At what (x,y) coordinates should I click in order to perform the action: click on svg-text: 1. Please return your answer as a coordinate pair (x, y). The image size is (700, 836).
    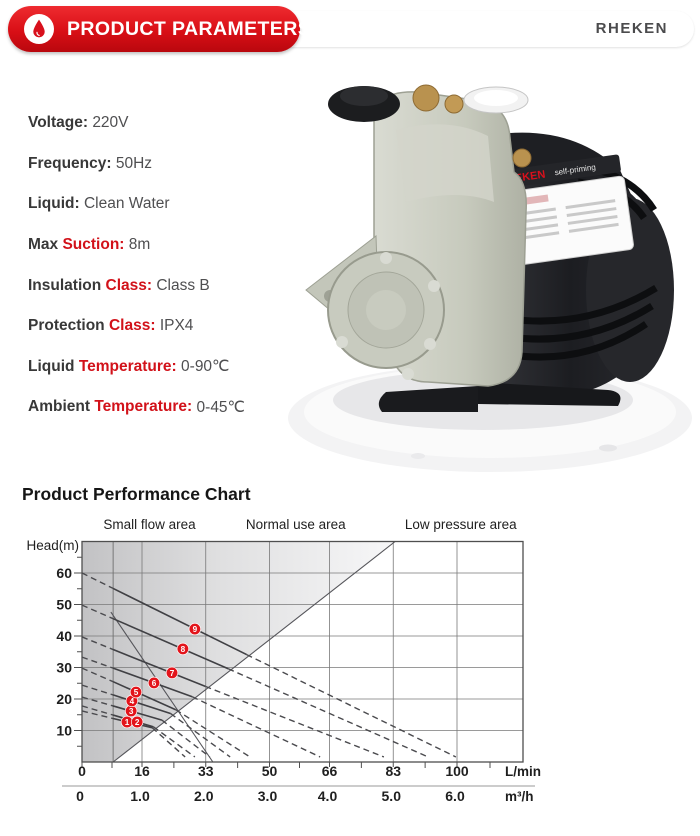
    Looking at the image, I should click on (127, 722).